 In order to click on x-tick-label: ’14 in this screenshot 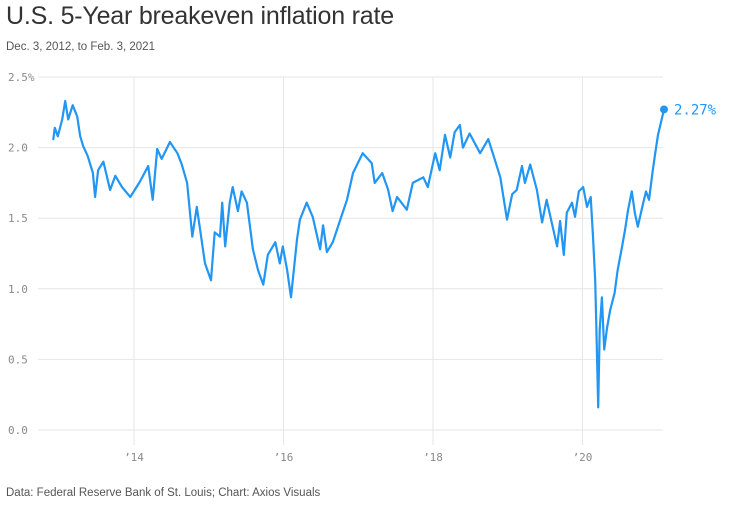, I will do `click(134, 457)`.